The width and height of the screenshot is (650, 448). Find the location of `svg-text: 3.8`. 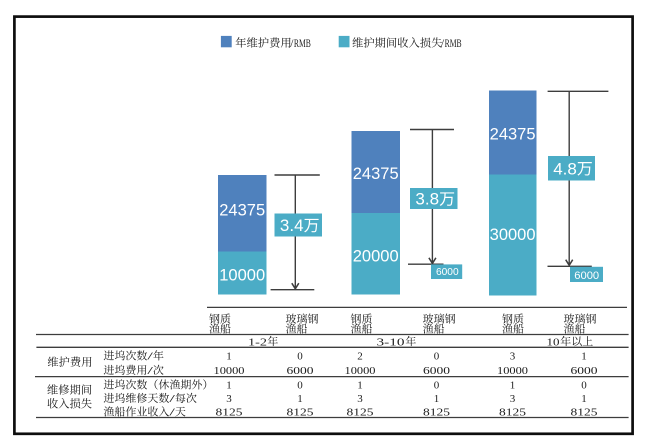

svg-text: 3.8 is located at coordinates (427, 199).